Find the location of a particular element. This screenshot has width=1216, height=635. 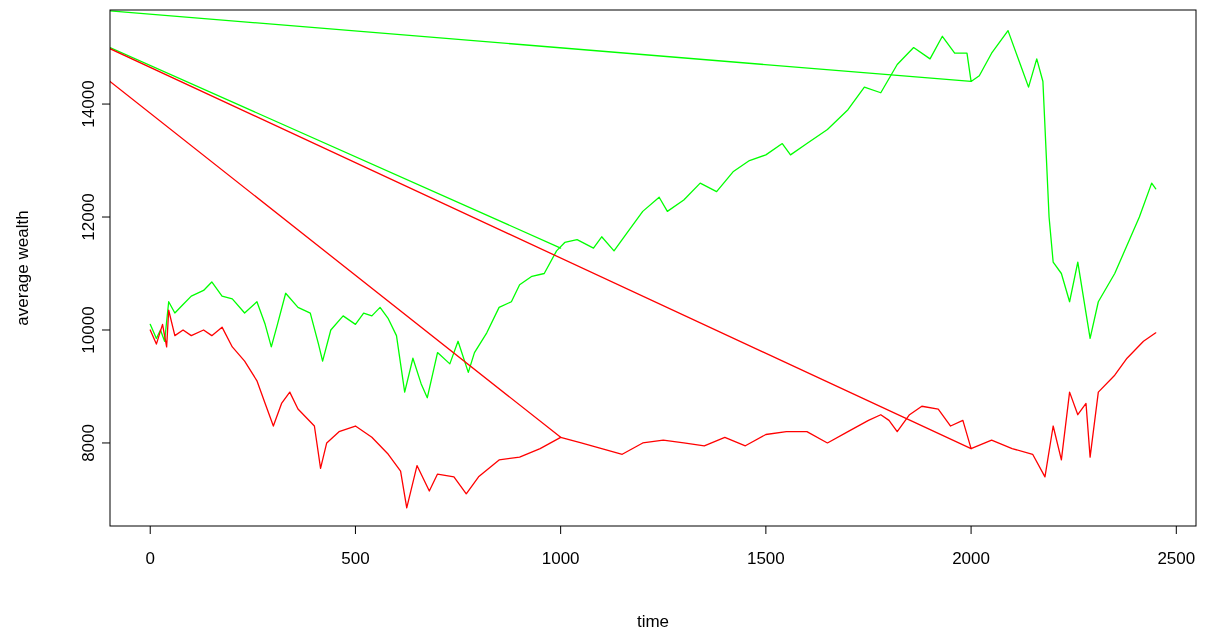

y-tick-label: 8000 is located at coordinates (88, 443).